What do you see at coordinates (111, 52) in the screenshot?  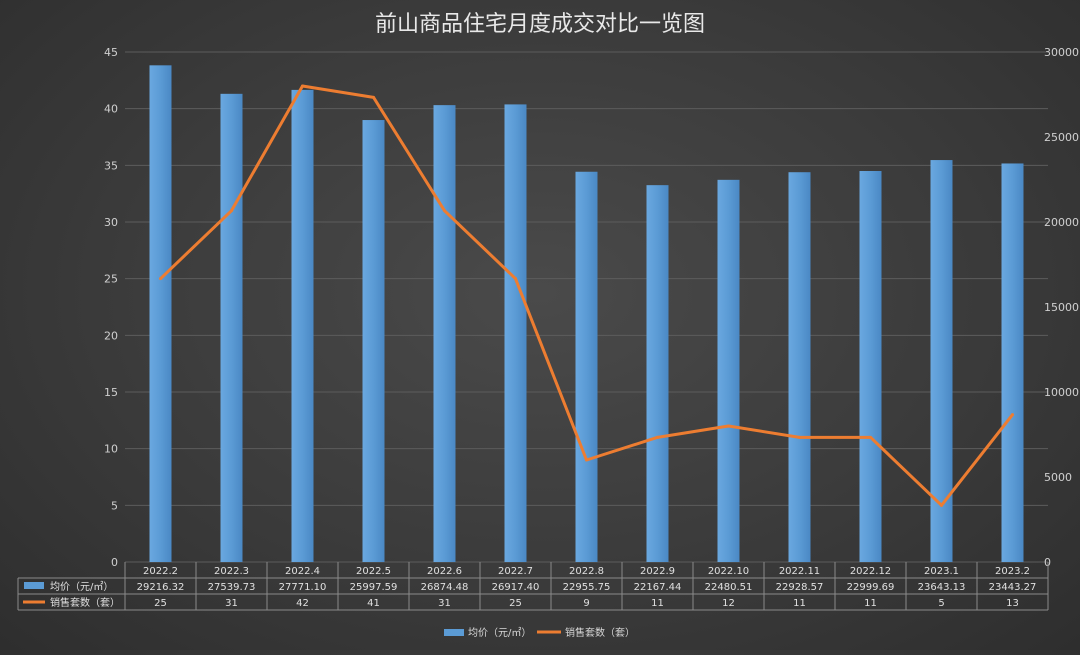 I see `left-tick-label: 45` at bounding box center [111, 52].